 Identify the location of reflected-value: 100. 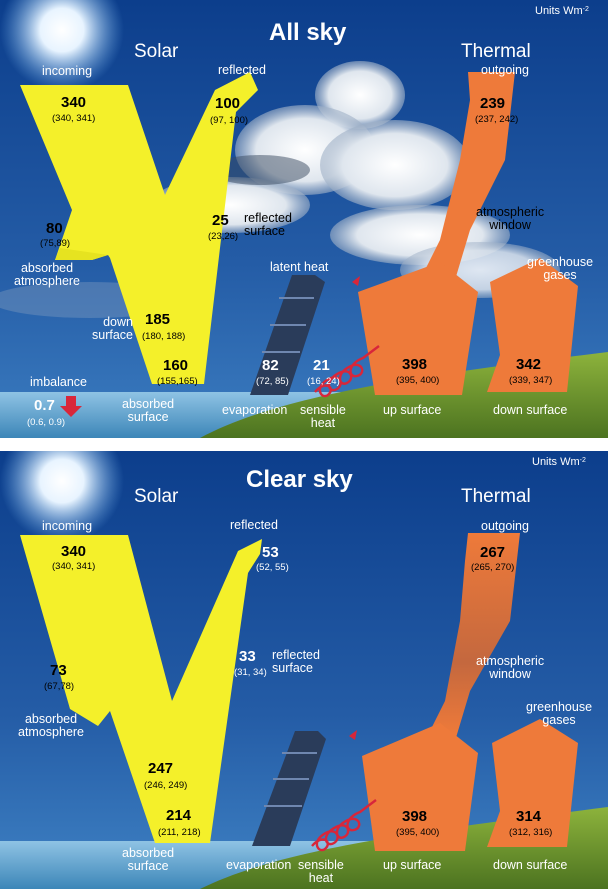
(228, 103).